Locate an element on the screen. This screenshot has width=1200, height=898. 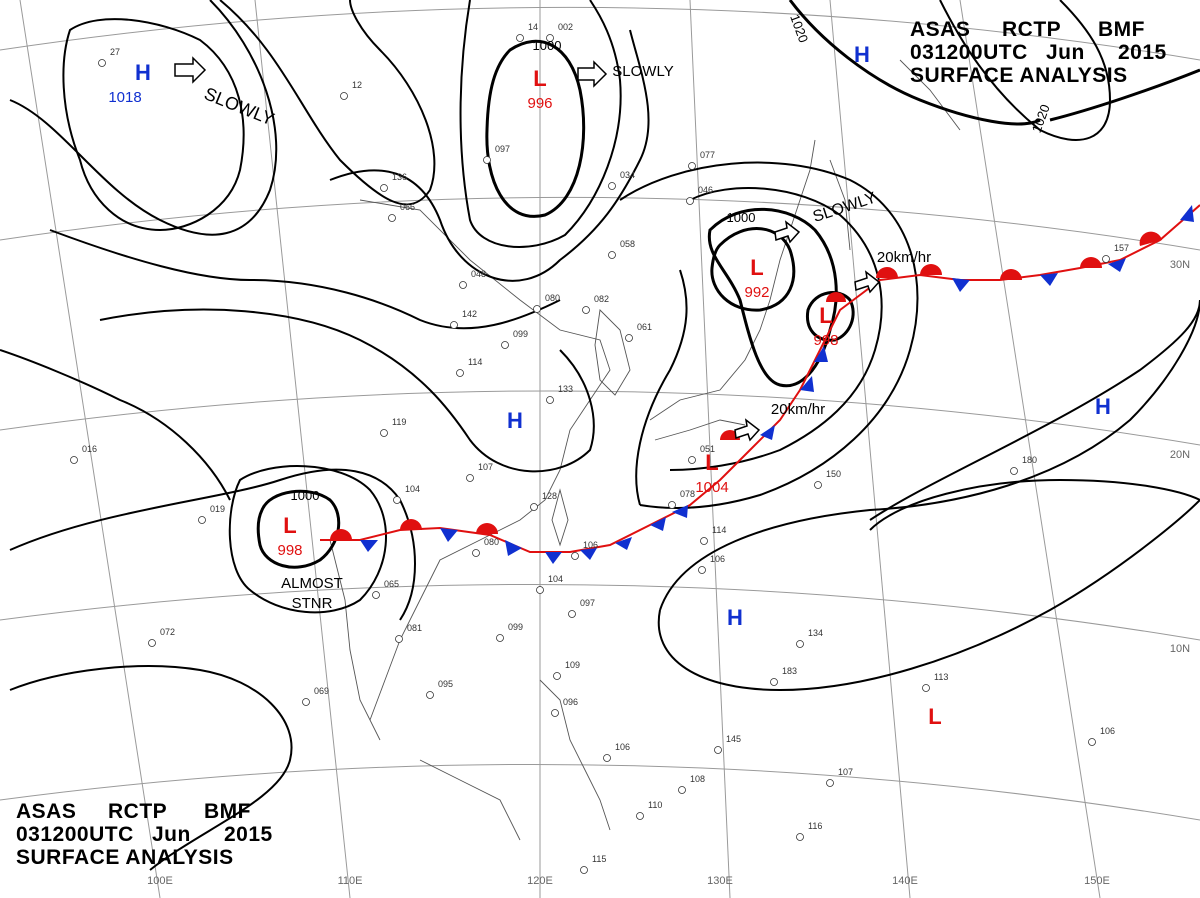
isobar-996-inner is located at coordinates (535, 128).